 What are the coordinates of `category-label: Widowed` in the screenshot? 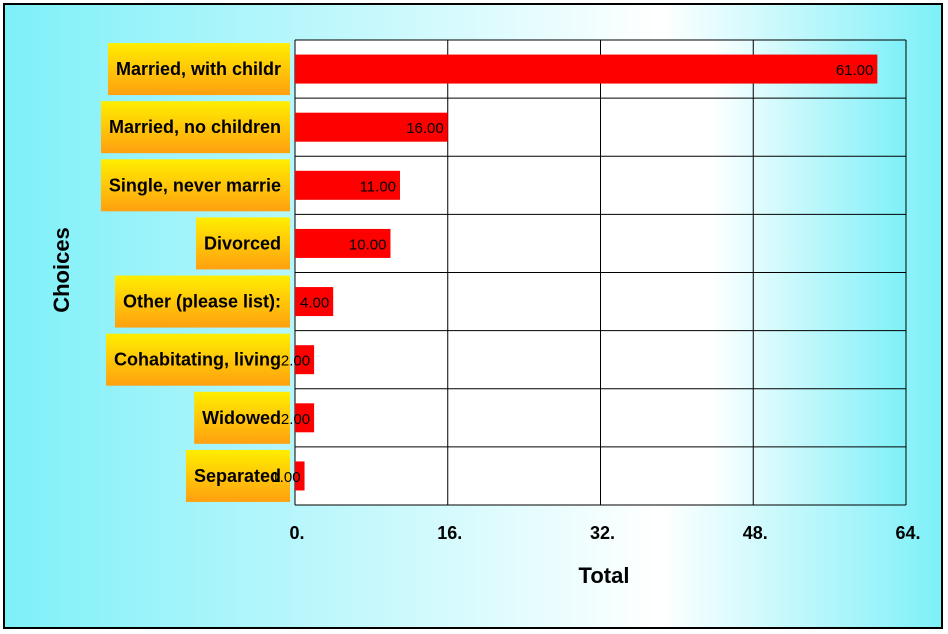 It's located at (241, 418).